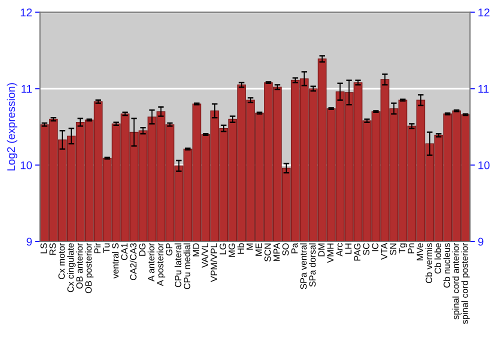 The height and width of the screenshot is (350, 500). What do you see at coordinates (384, 251) in the screenshot?
I see `x-tick-label: VTA` at bounding box center [384, 251].